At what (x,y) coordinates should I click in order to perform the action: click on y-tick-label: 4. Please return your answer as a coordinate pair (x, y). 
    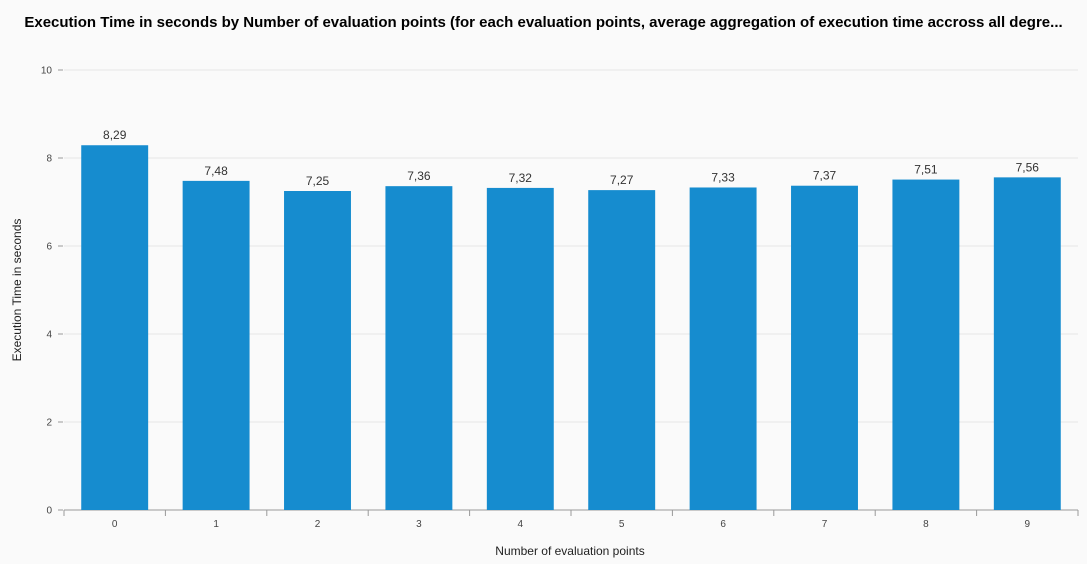
    Looking at the image, I should click on (49, 335).